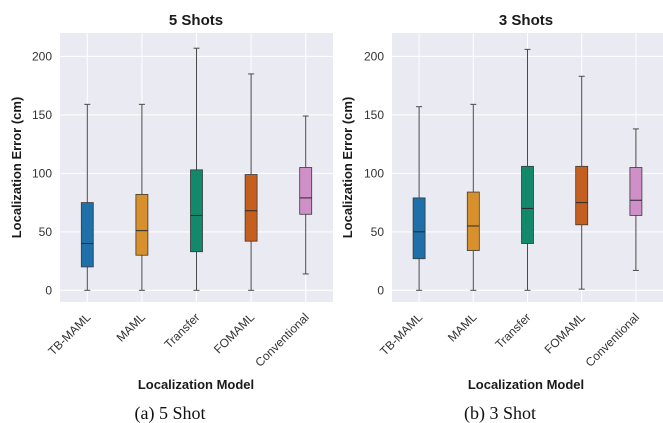 The width and height of the screenshot is (663, 423). Describe the element at coordinates (500, 413) in the screenshot. I see `subfigure-caption: (b) 3 Shot` at that location.